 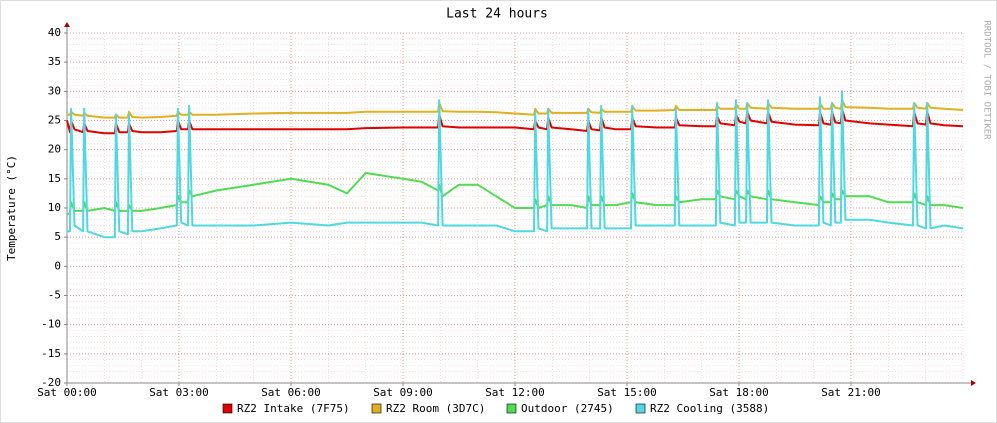 I want to click on x-tick-label: Sat 15:00, so click(x=627, y=392).